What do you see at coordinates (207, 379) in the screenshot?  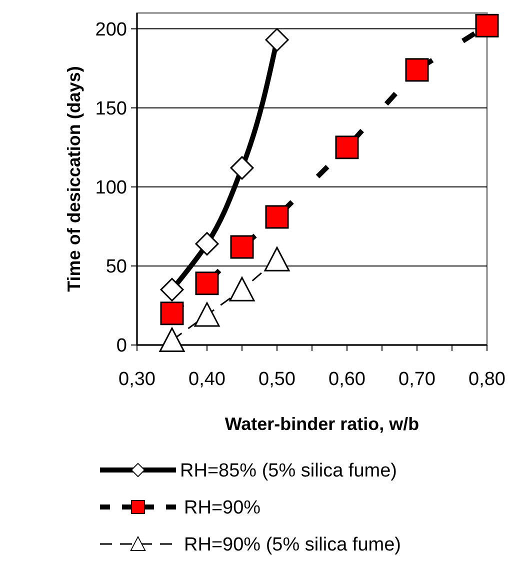 I see `x-tick-label: 0,40` at bounding box center [207, 379].